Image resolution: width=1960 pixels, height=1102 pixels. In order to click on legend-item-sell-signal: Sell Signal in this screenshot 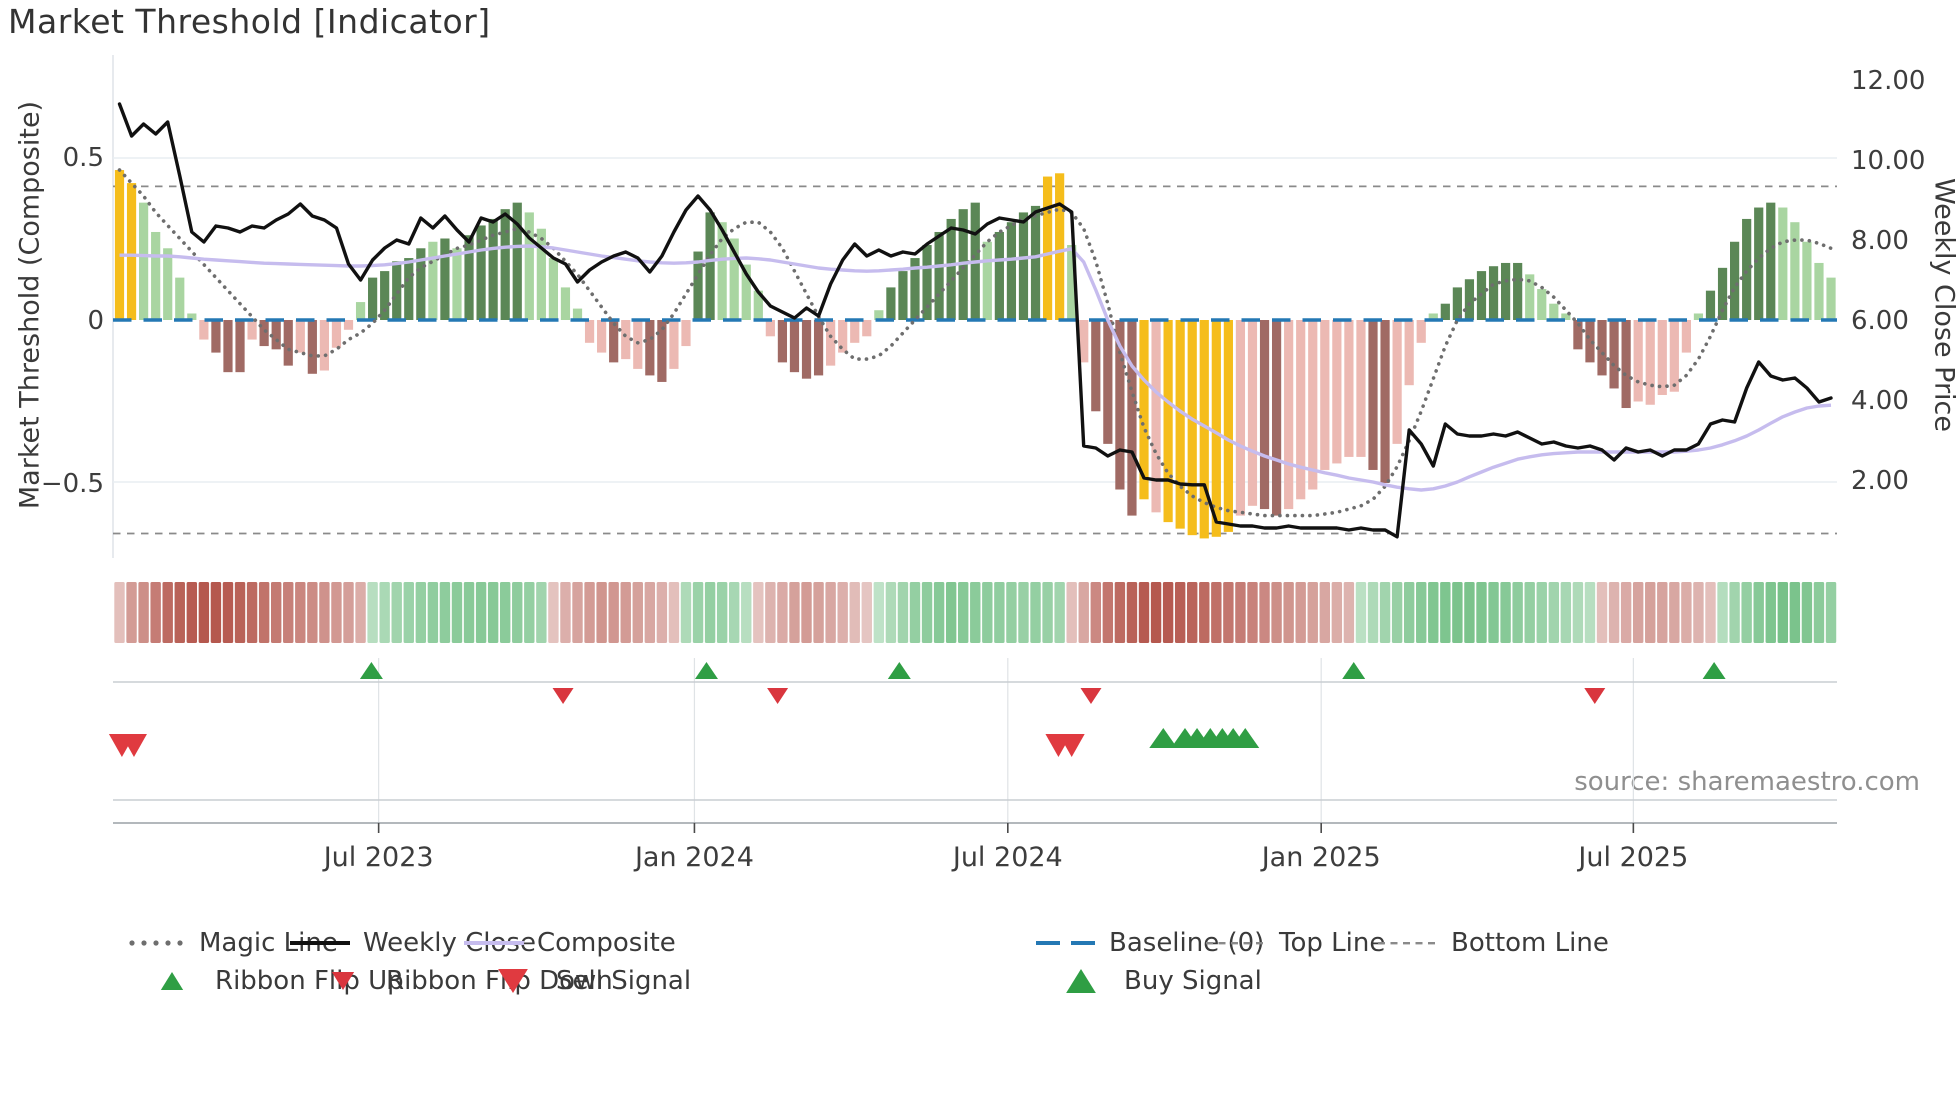, I will do `click(587, 981)`.